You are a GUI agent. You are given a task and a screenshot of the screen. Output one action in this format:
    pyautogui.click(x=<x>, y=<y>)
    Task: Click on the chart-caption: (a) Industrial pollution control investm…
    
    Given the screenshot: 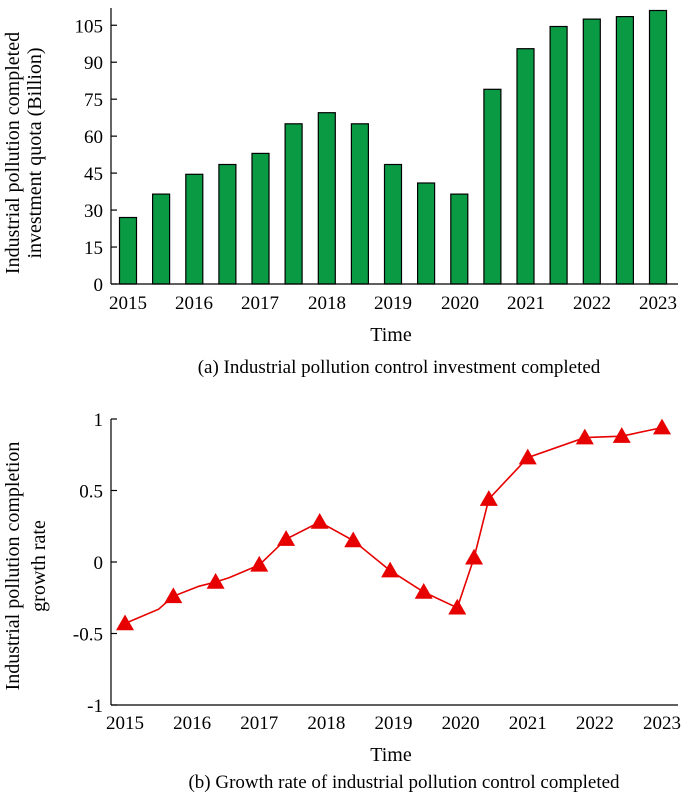 What is the action you would take?
    pyautogui.click(x=399, y=367)
    